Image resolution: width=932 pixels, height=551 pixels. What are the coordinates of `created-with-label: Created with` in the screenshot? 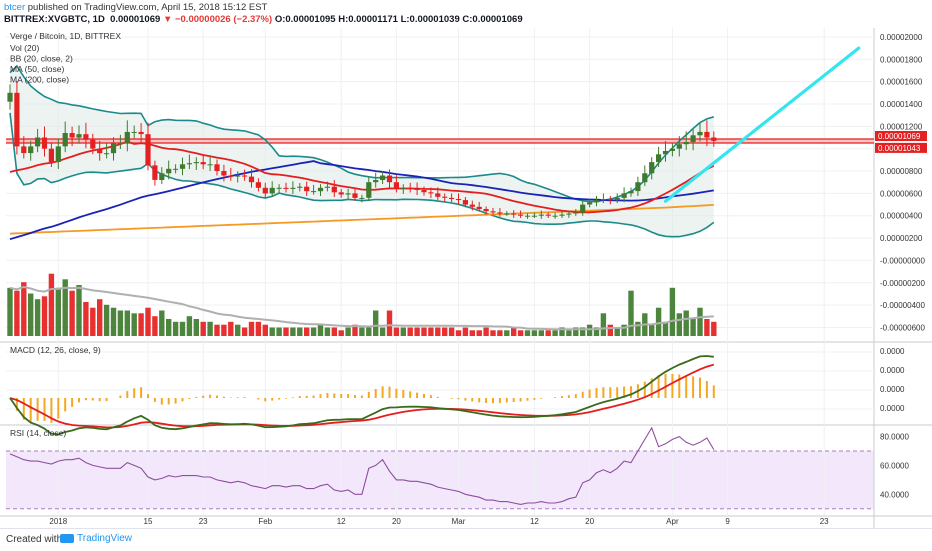 It's located at (34, 539).